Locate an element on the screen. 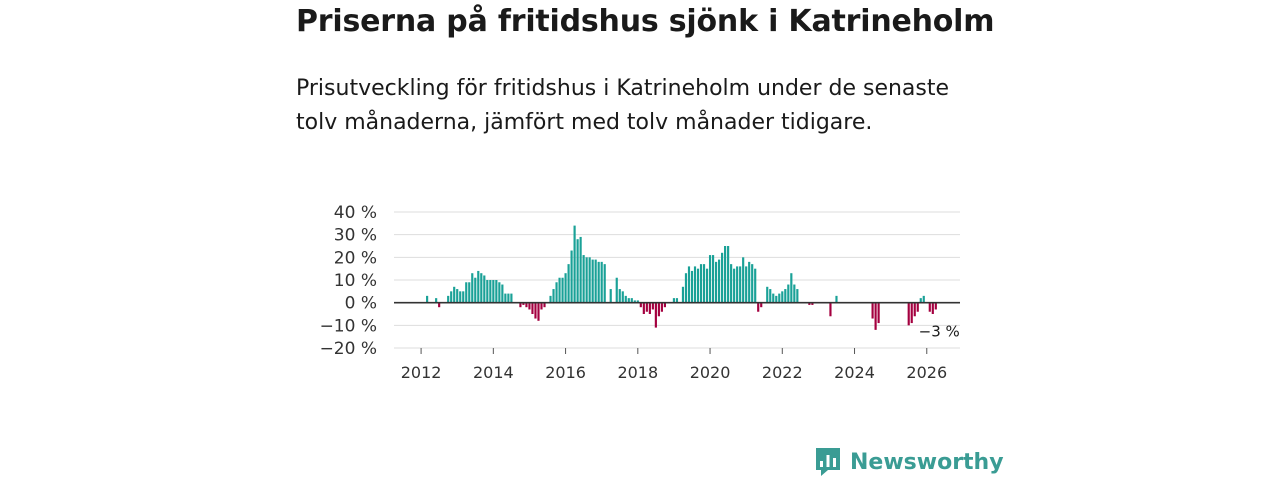 This screenshot has width=1280, height=480. x-tick-label: 2022 is located at coordinates (782, 372).